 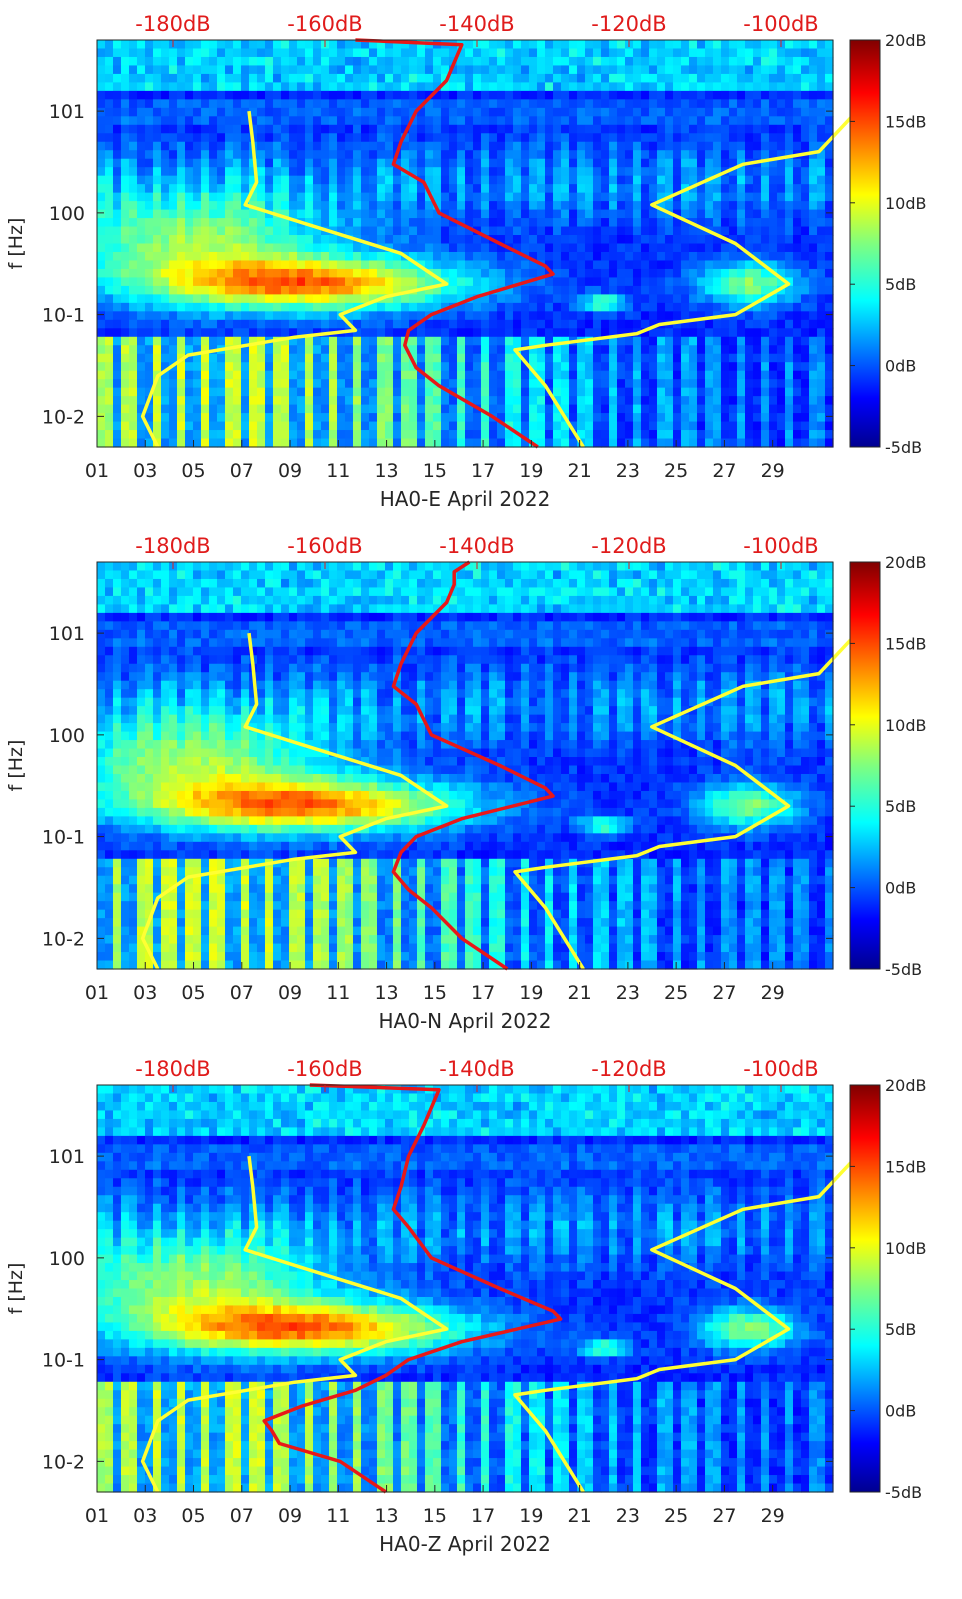 I want to click on x-tick-label: 21, so click(x=580, y=471).